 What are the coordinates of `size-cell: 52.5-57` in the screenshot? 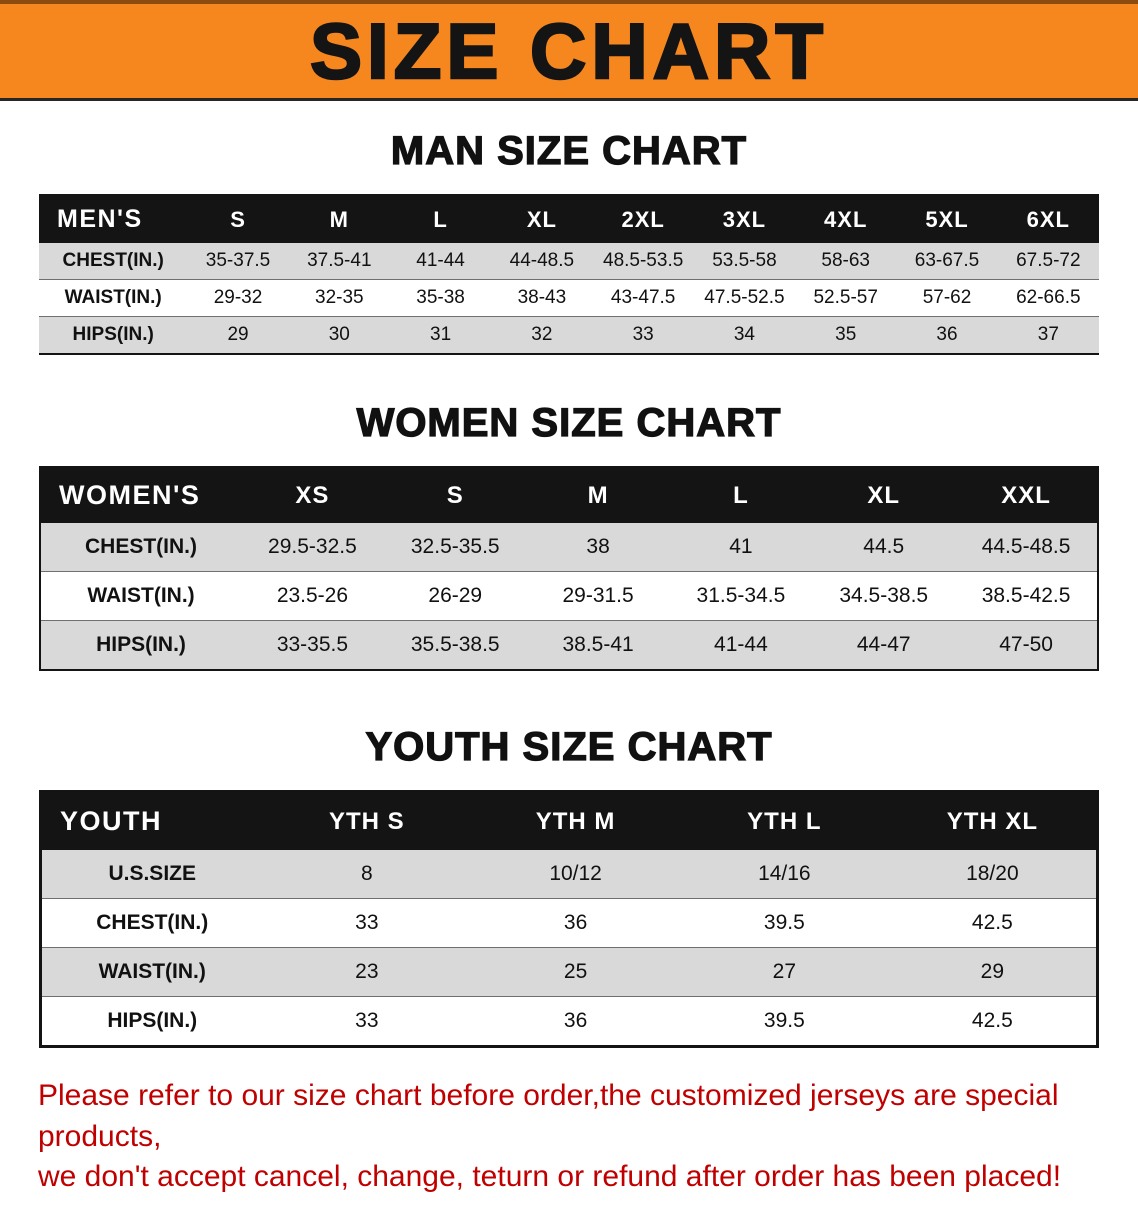 It's located at (845, 297).